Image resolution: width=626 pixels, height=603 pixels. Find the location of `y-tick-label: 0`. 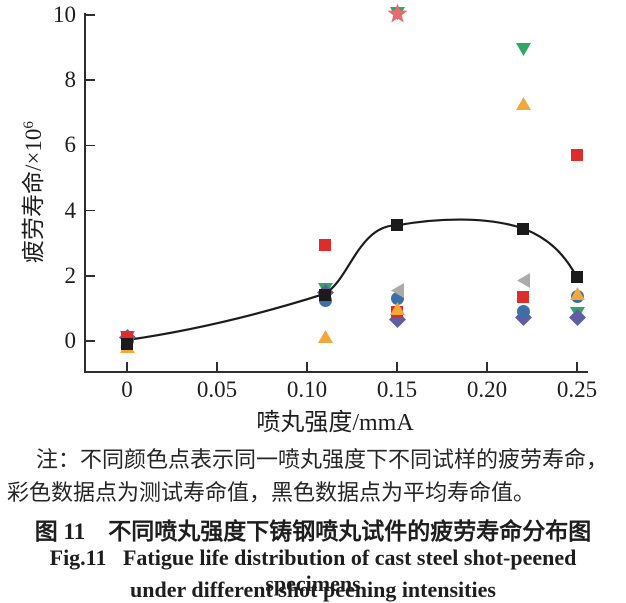

y-tick-label: 0 is located at coordinates (70, 340).